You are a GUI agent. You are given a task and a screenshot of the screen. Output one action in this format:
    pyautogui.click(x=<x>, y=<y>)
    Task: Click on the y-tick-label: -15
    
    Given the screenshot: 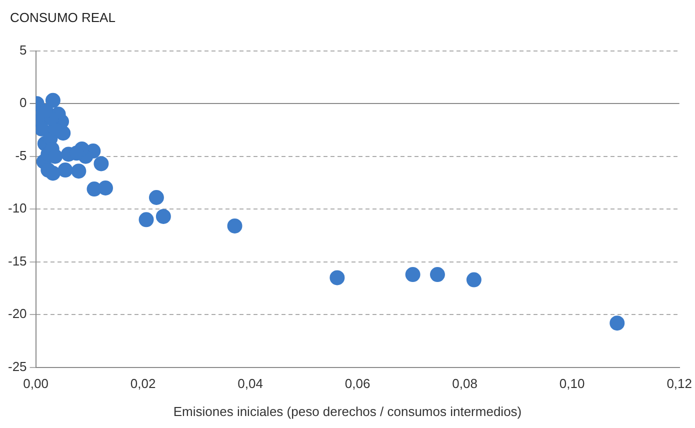 What is the action you would take?
    pyautogui.click(x=17, y=260)
    